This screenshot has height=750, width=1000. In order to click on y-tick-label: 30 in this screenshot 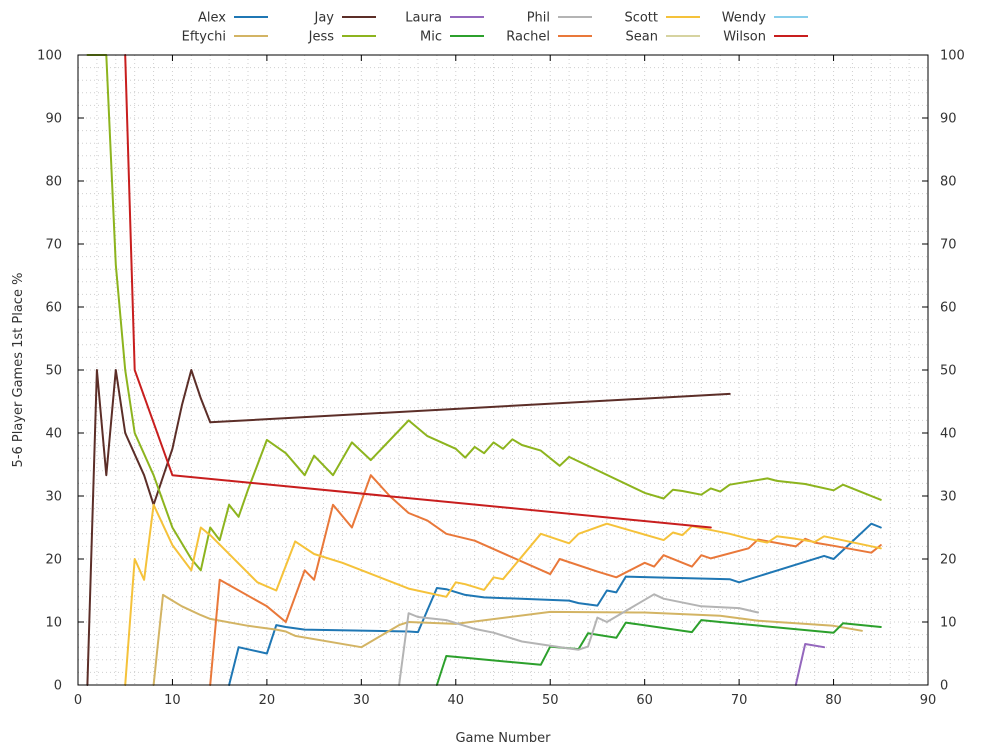, I will do `click(53, 497)`.